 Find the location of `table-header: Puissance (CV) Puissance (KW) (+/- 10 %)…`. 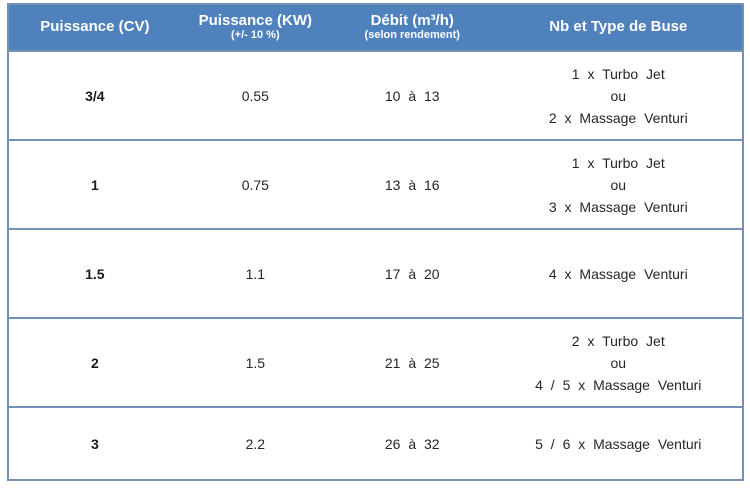

table-header: Puissance (CV) Puissance (KW) (+/- 10 %)… is located at coordinates (375, 28).